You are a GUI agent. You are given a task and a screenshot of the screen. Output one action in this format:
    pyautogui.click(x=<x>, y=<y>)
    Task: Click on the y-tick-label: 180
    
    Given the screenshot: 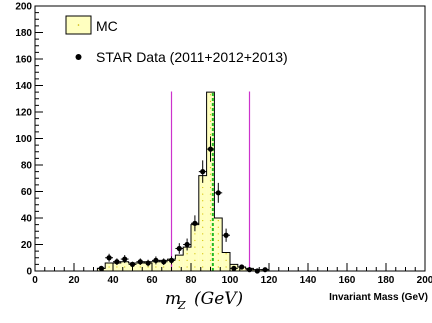 What is the action you would take?
    pyautogui.click(x=23, y=33)
    